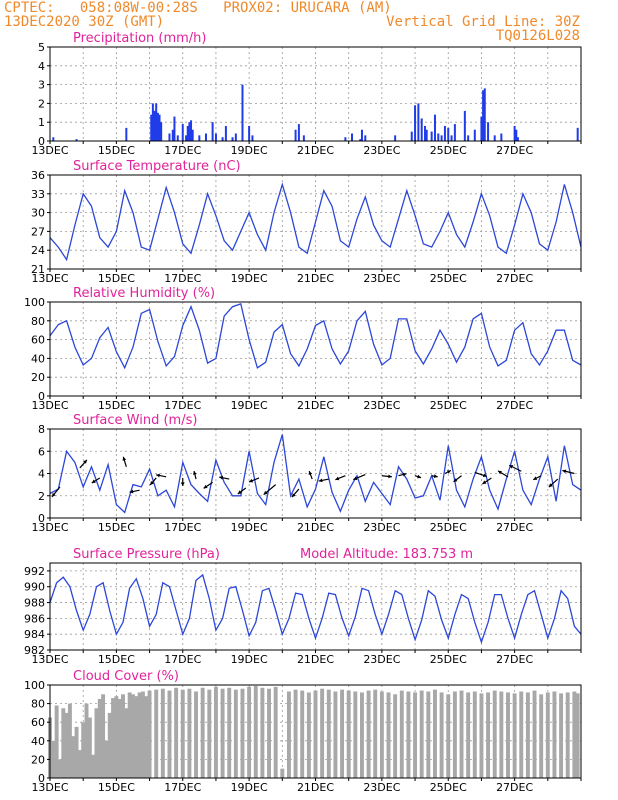 This screenshot has height=800, width=618. Describe the element at coordinates (41, 451) in the screenshot. I see `y-tick-label: 6` at that location.